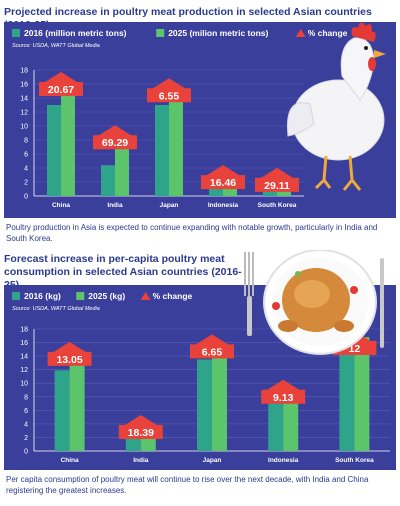  What do you see at coordinates (336, 106) in the screenshot?
I see `rooster-illustration` at bounding box center [336, 106].